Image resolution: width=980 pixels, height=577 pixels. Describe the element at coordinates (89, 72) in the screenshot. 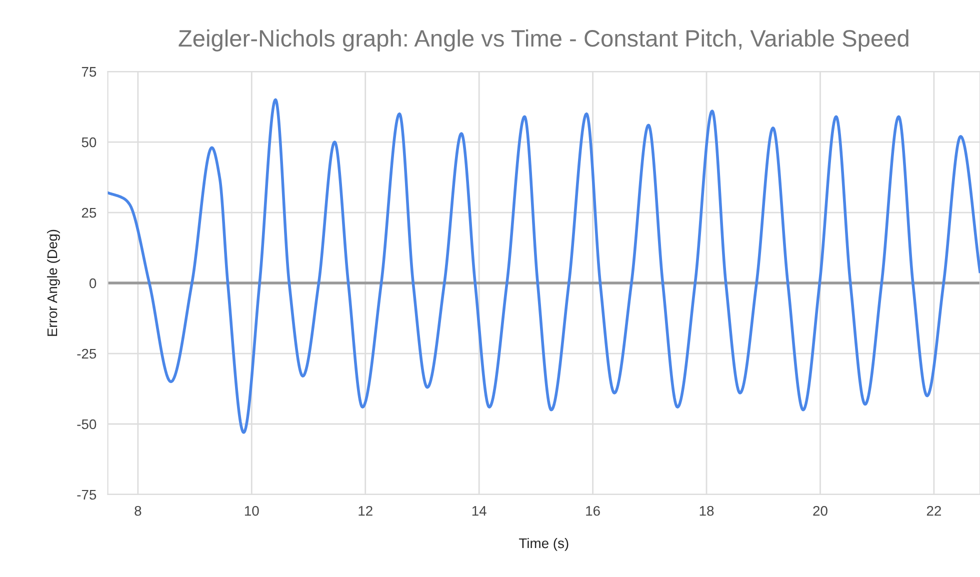

I see `y-tick-label: 75` at that location.